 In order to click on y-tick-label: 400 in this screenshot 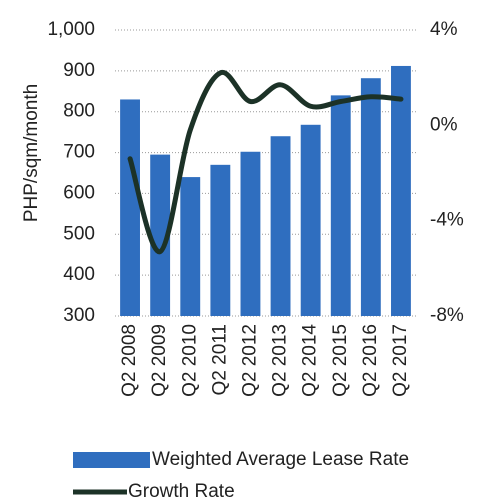, I will do `click(79, 274)`.